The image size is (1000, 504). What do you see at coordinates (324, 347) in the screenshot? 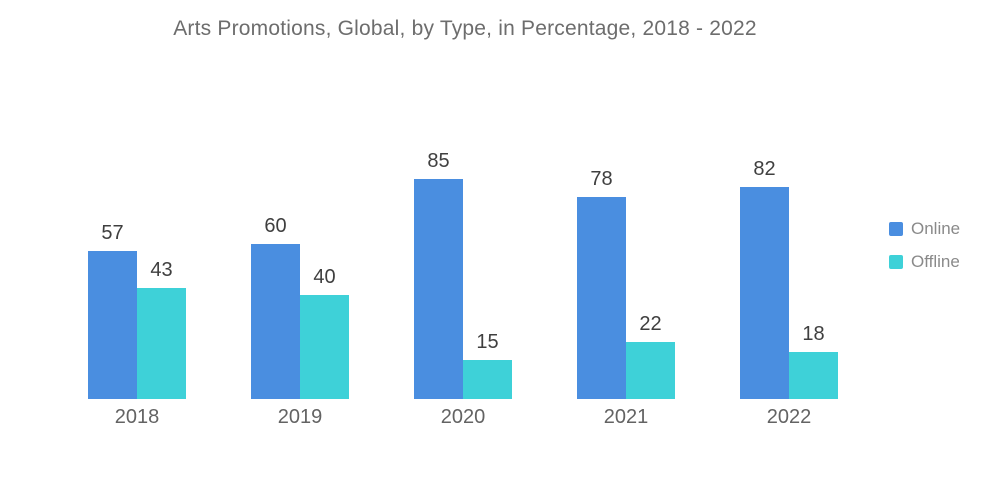
I see `bar-offline-2019` at bounding box center [324, 347].